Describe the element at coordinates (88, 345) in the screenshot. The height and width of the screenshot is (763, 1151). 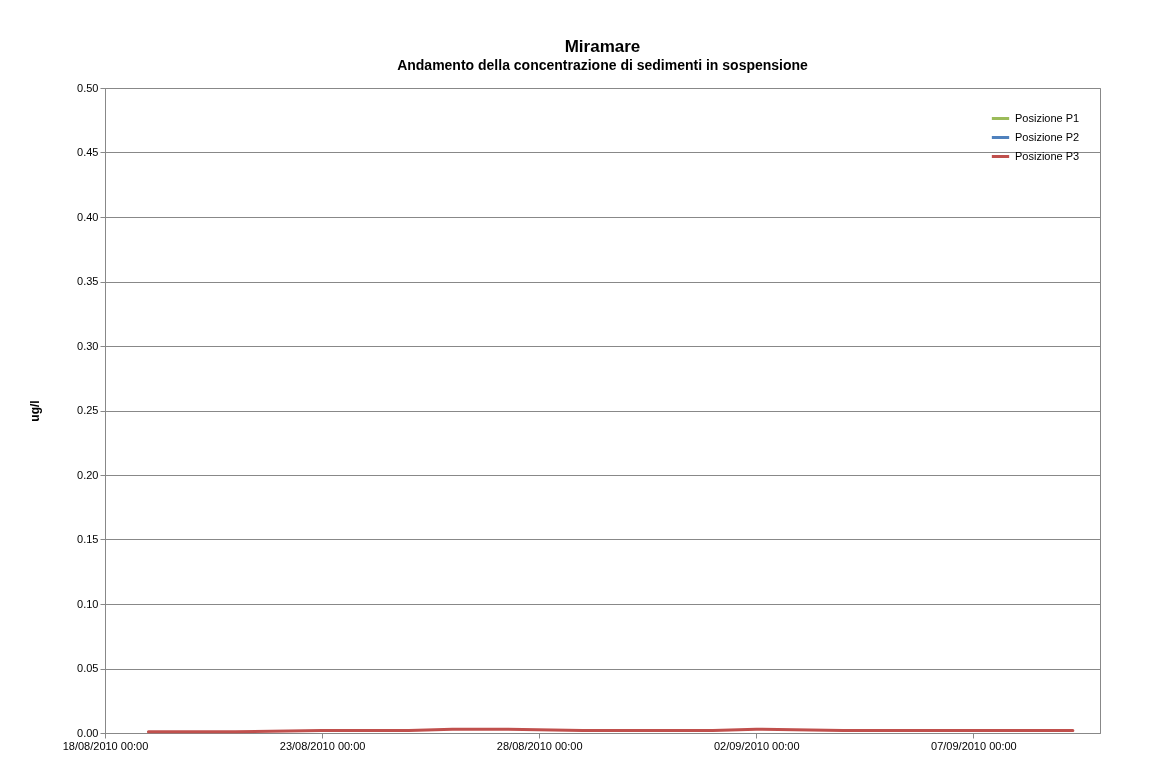
I see `y-tick-label: 0.30` at that location.